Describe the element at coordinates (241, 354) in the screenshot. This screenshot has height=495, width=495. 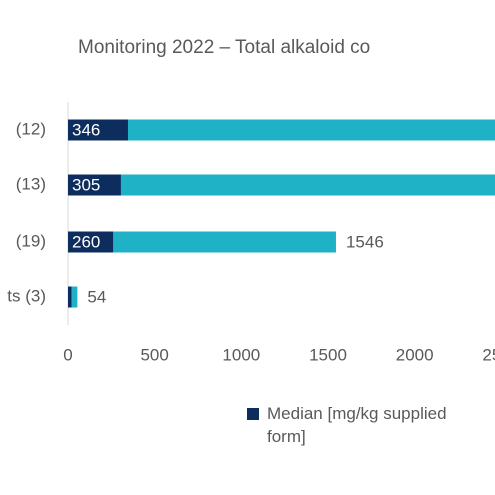
I see `x-tick-label: 1000` at that location.